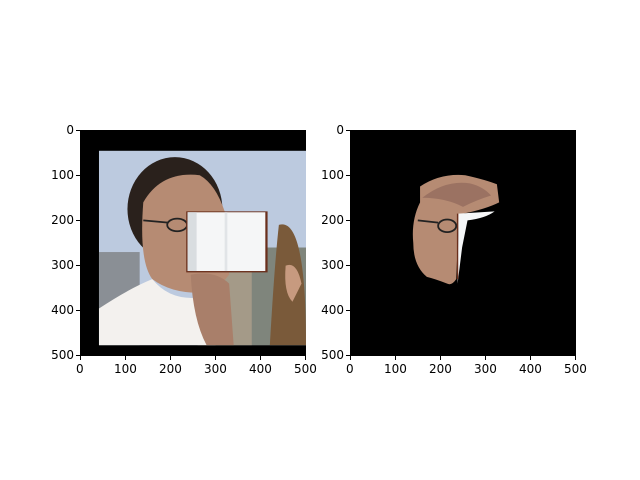  Describe the element at coordinates (293, 283) in the screenshot. I see `other-person-face` at that location.